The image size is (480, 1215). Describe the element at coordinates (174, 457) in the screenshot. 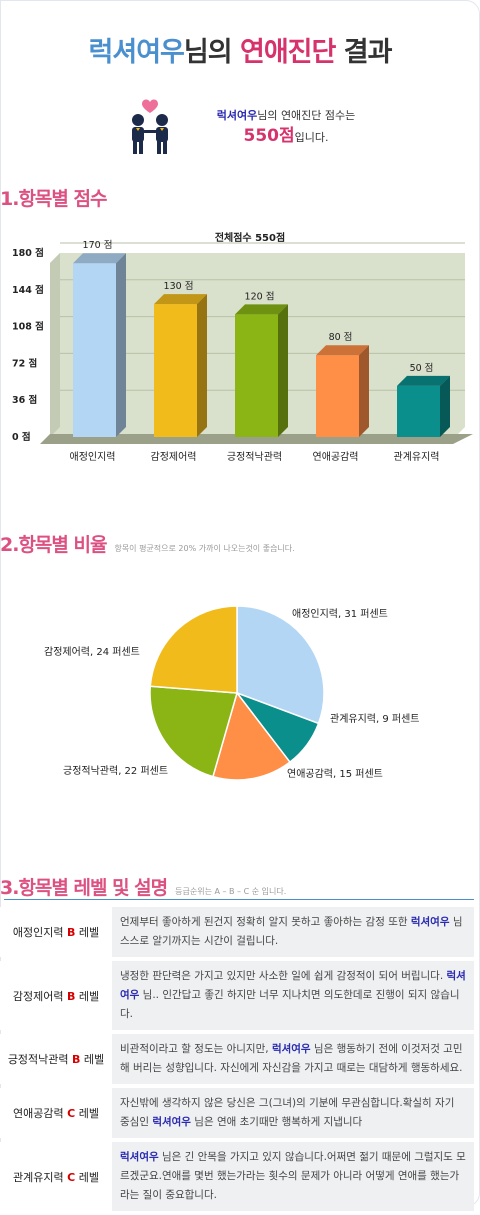

I see `x-category-label: 감정제어력` at that location.